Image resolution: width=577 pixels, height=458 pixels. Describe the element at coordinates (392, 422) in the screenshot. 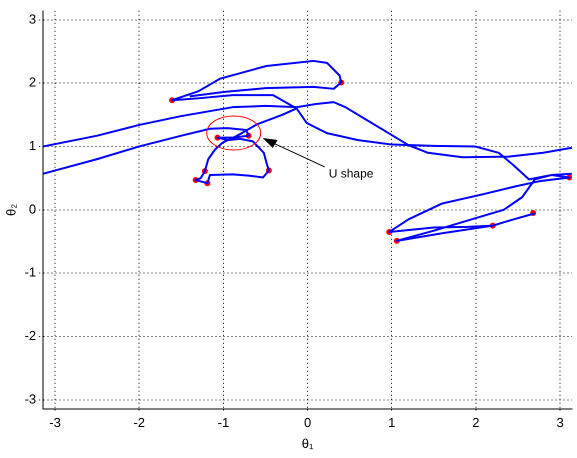

I see `x-tick-label: 1` at that location.